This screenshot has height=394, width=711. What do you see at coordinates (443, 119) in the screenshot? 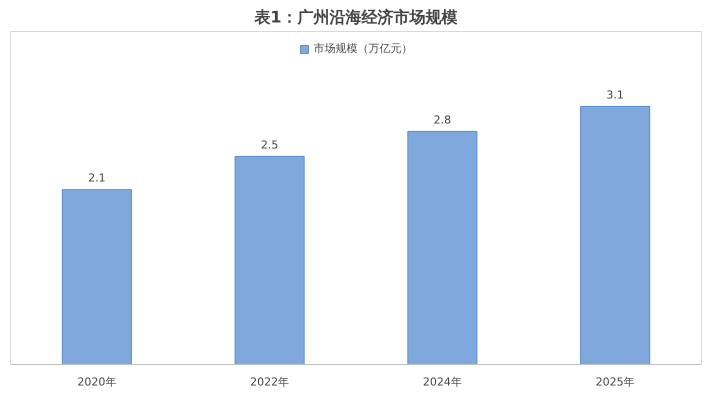
I see `data-label: 2.8` at bounding box center [443, 119].